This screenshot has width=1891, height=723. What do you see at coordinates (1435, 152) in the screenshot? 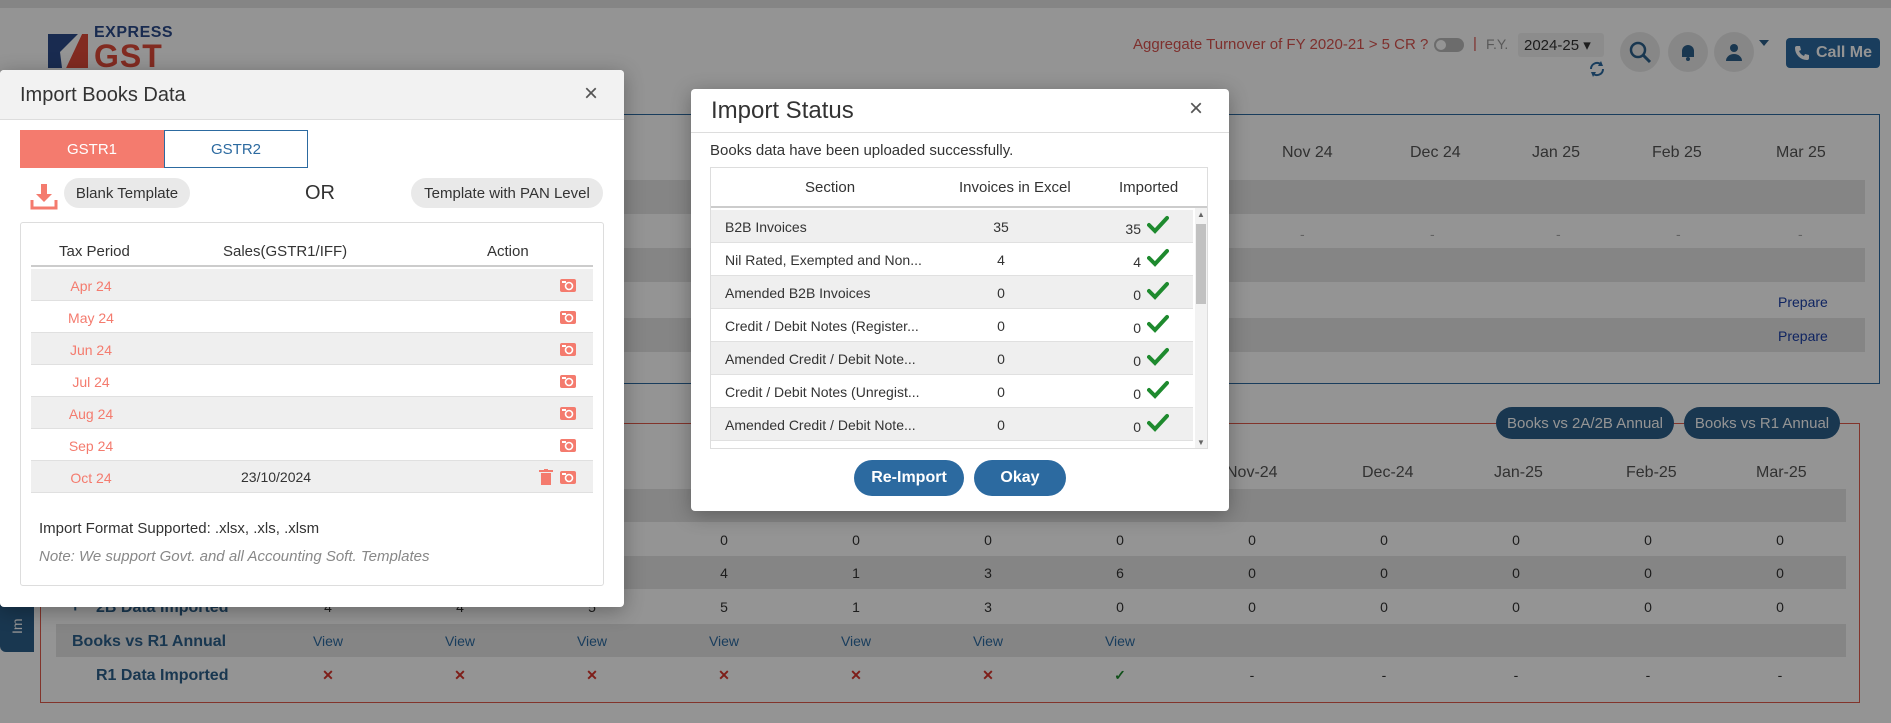
I see `month-header: Dec 24` at bounding box center [1435, 152].